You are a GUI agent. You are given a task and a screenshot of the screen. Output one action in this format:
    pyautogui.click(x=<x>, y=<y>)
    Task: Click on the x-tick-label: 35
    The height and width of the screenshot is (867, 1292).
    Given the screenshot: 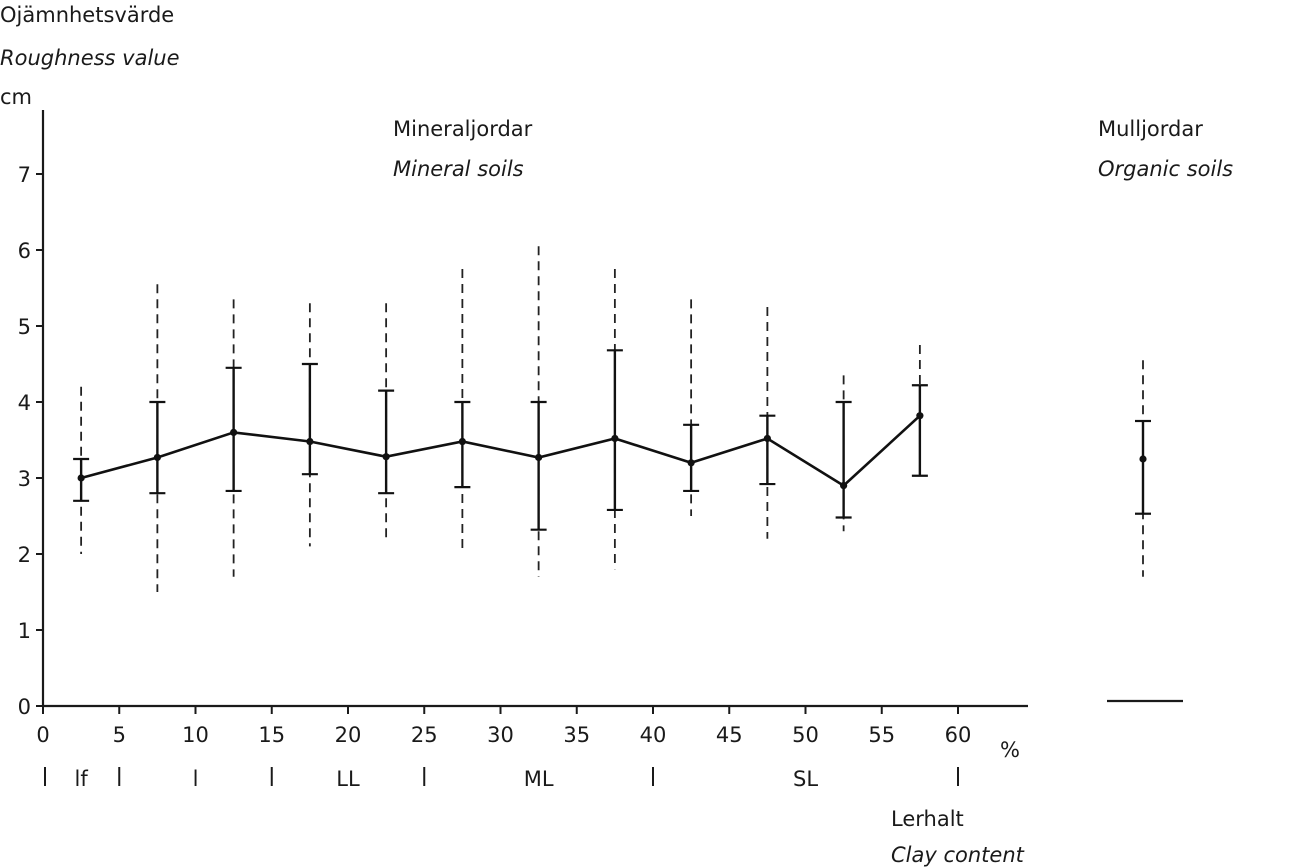 What is the action you would take?
    pyautogui.click(x=576, y=735)
    